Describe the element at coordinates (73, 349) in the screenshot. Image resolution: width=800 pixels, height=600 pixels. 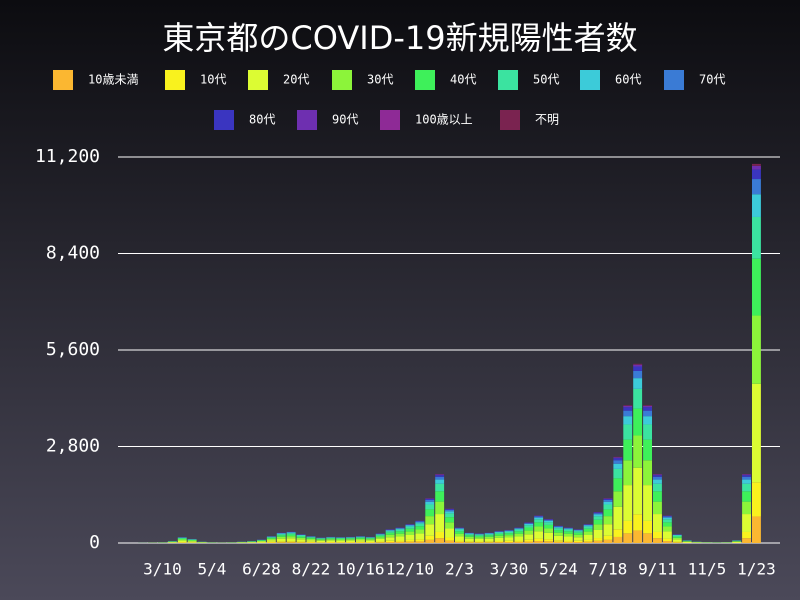
I see `y-tick-label: 5,600` at that location.